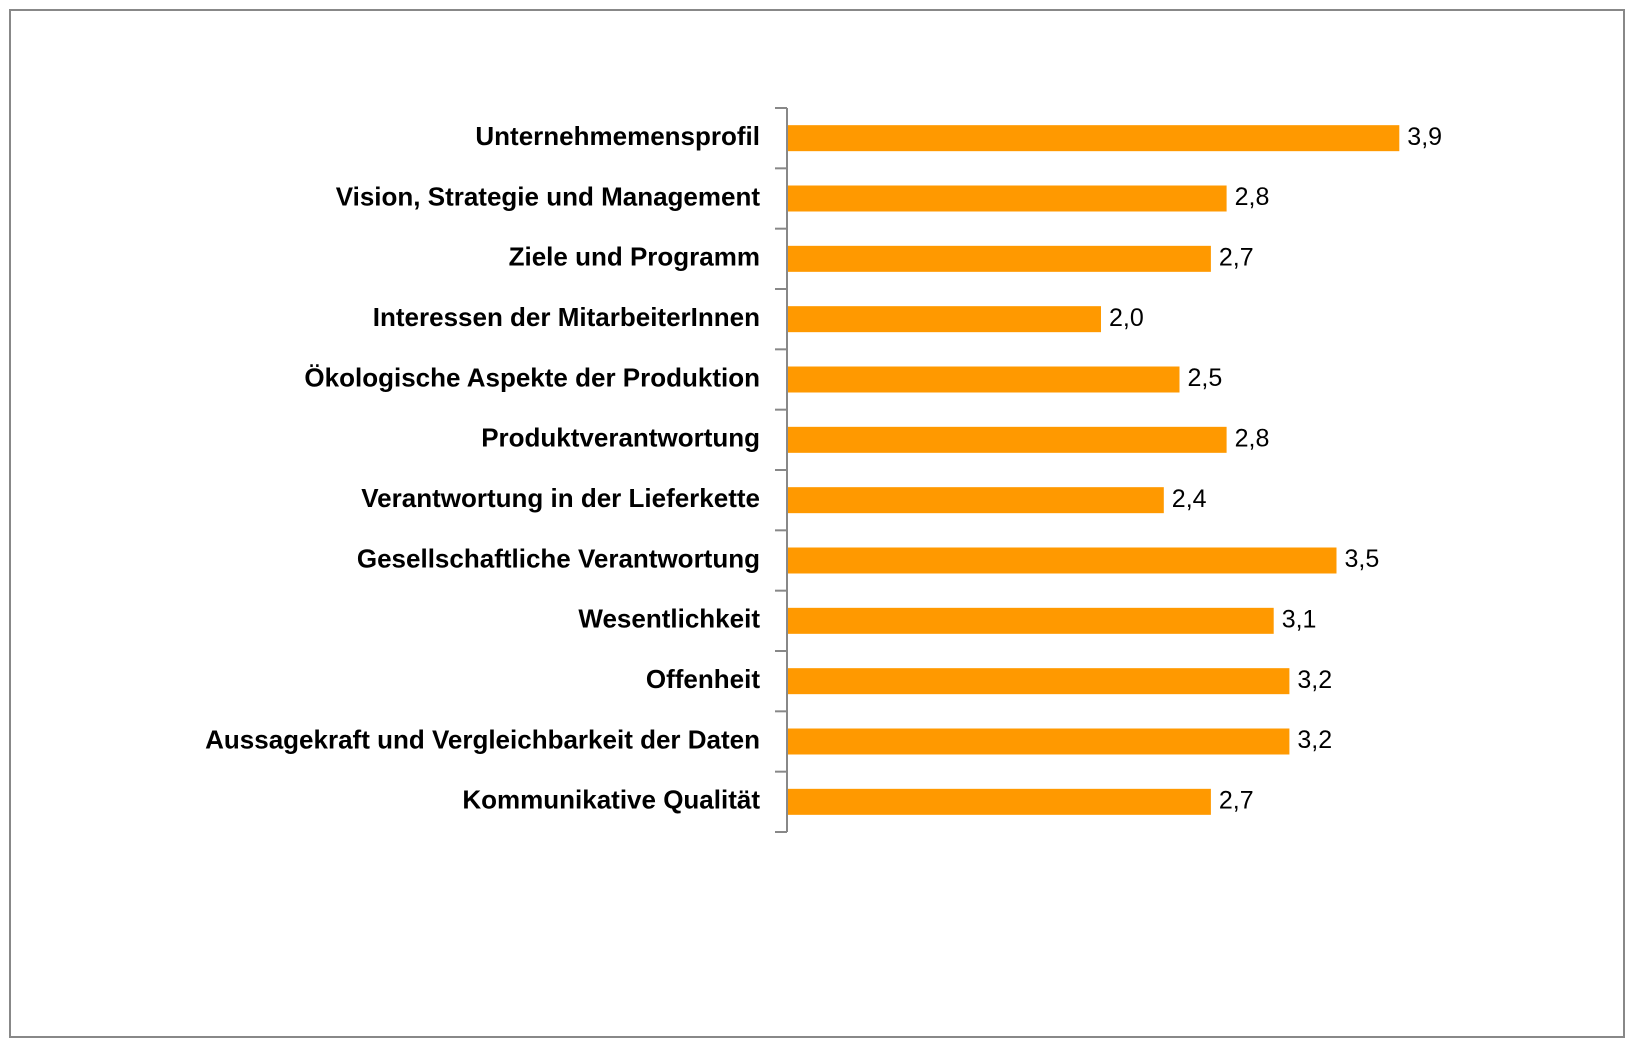 The height and width of the screenshot is (1048, 1635). What do you see at coordinates (1126, 318) in the screenshot?
I see `value-label: 2,0` at bounding box center [1126, 318].